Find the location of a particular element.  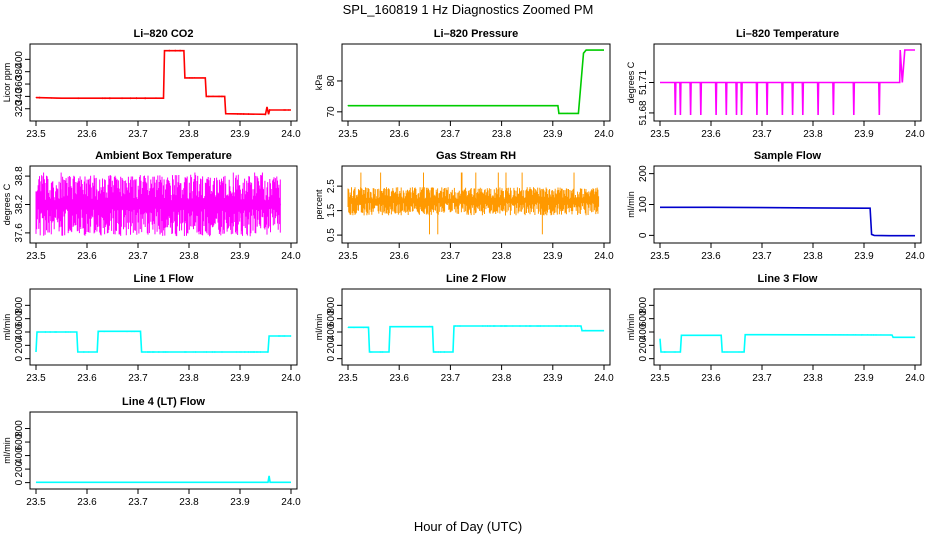

panel-title: Li–820 Temperature is located at coordinates (787, 34).